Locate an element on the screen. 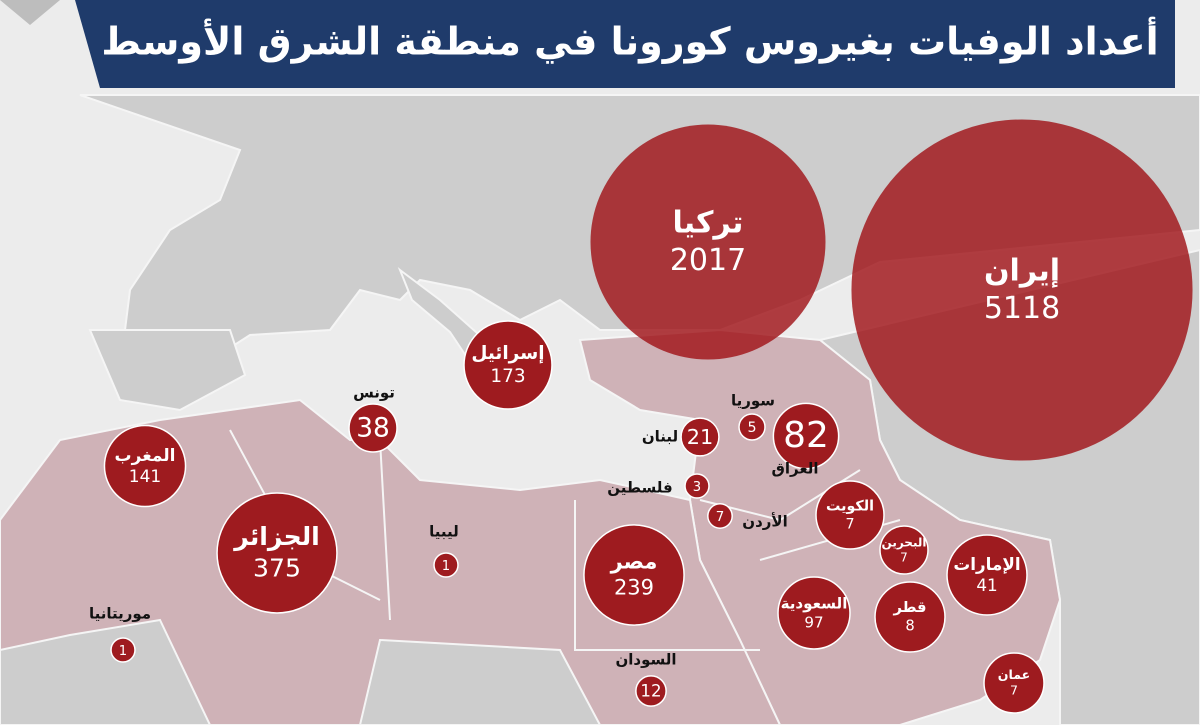  death-count: 82 is located at coordinates (806, 435).